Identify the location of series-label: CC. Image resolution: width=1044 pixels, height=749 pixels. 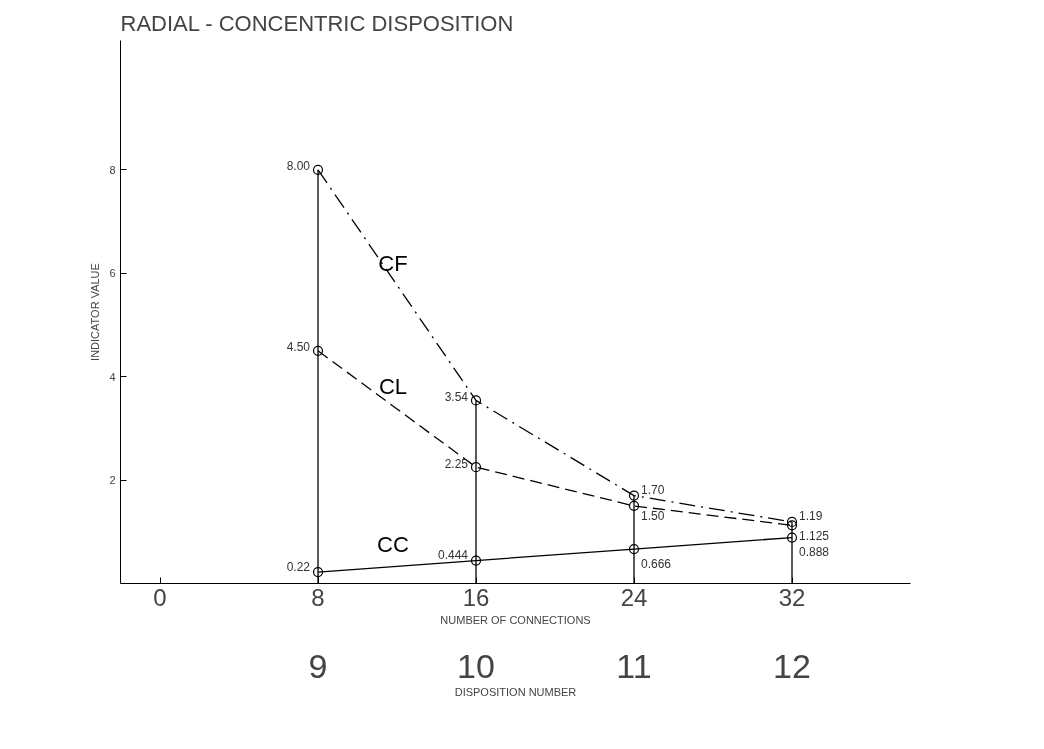
(393, 544).